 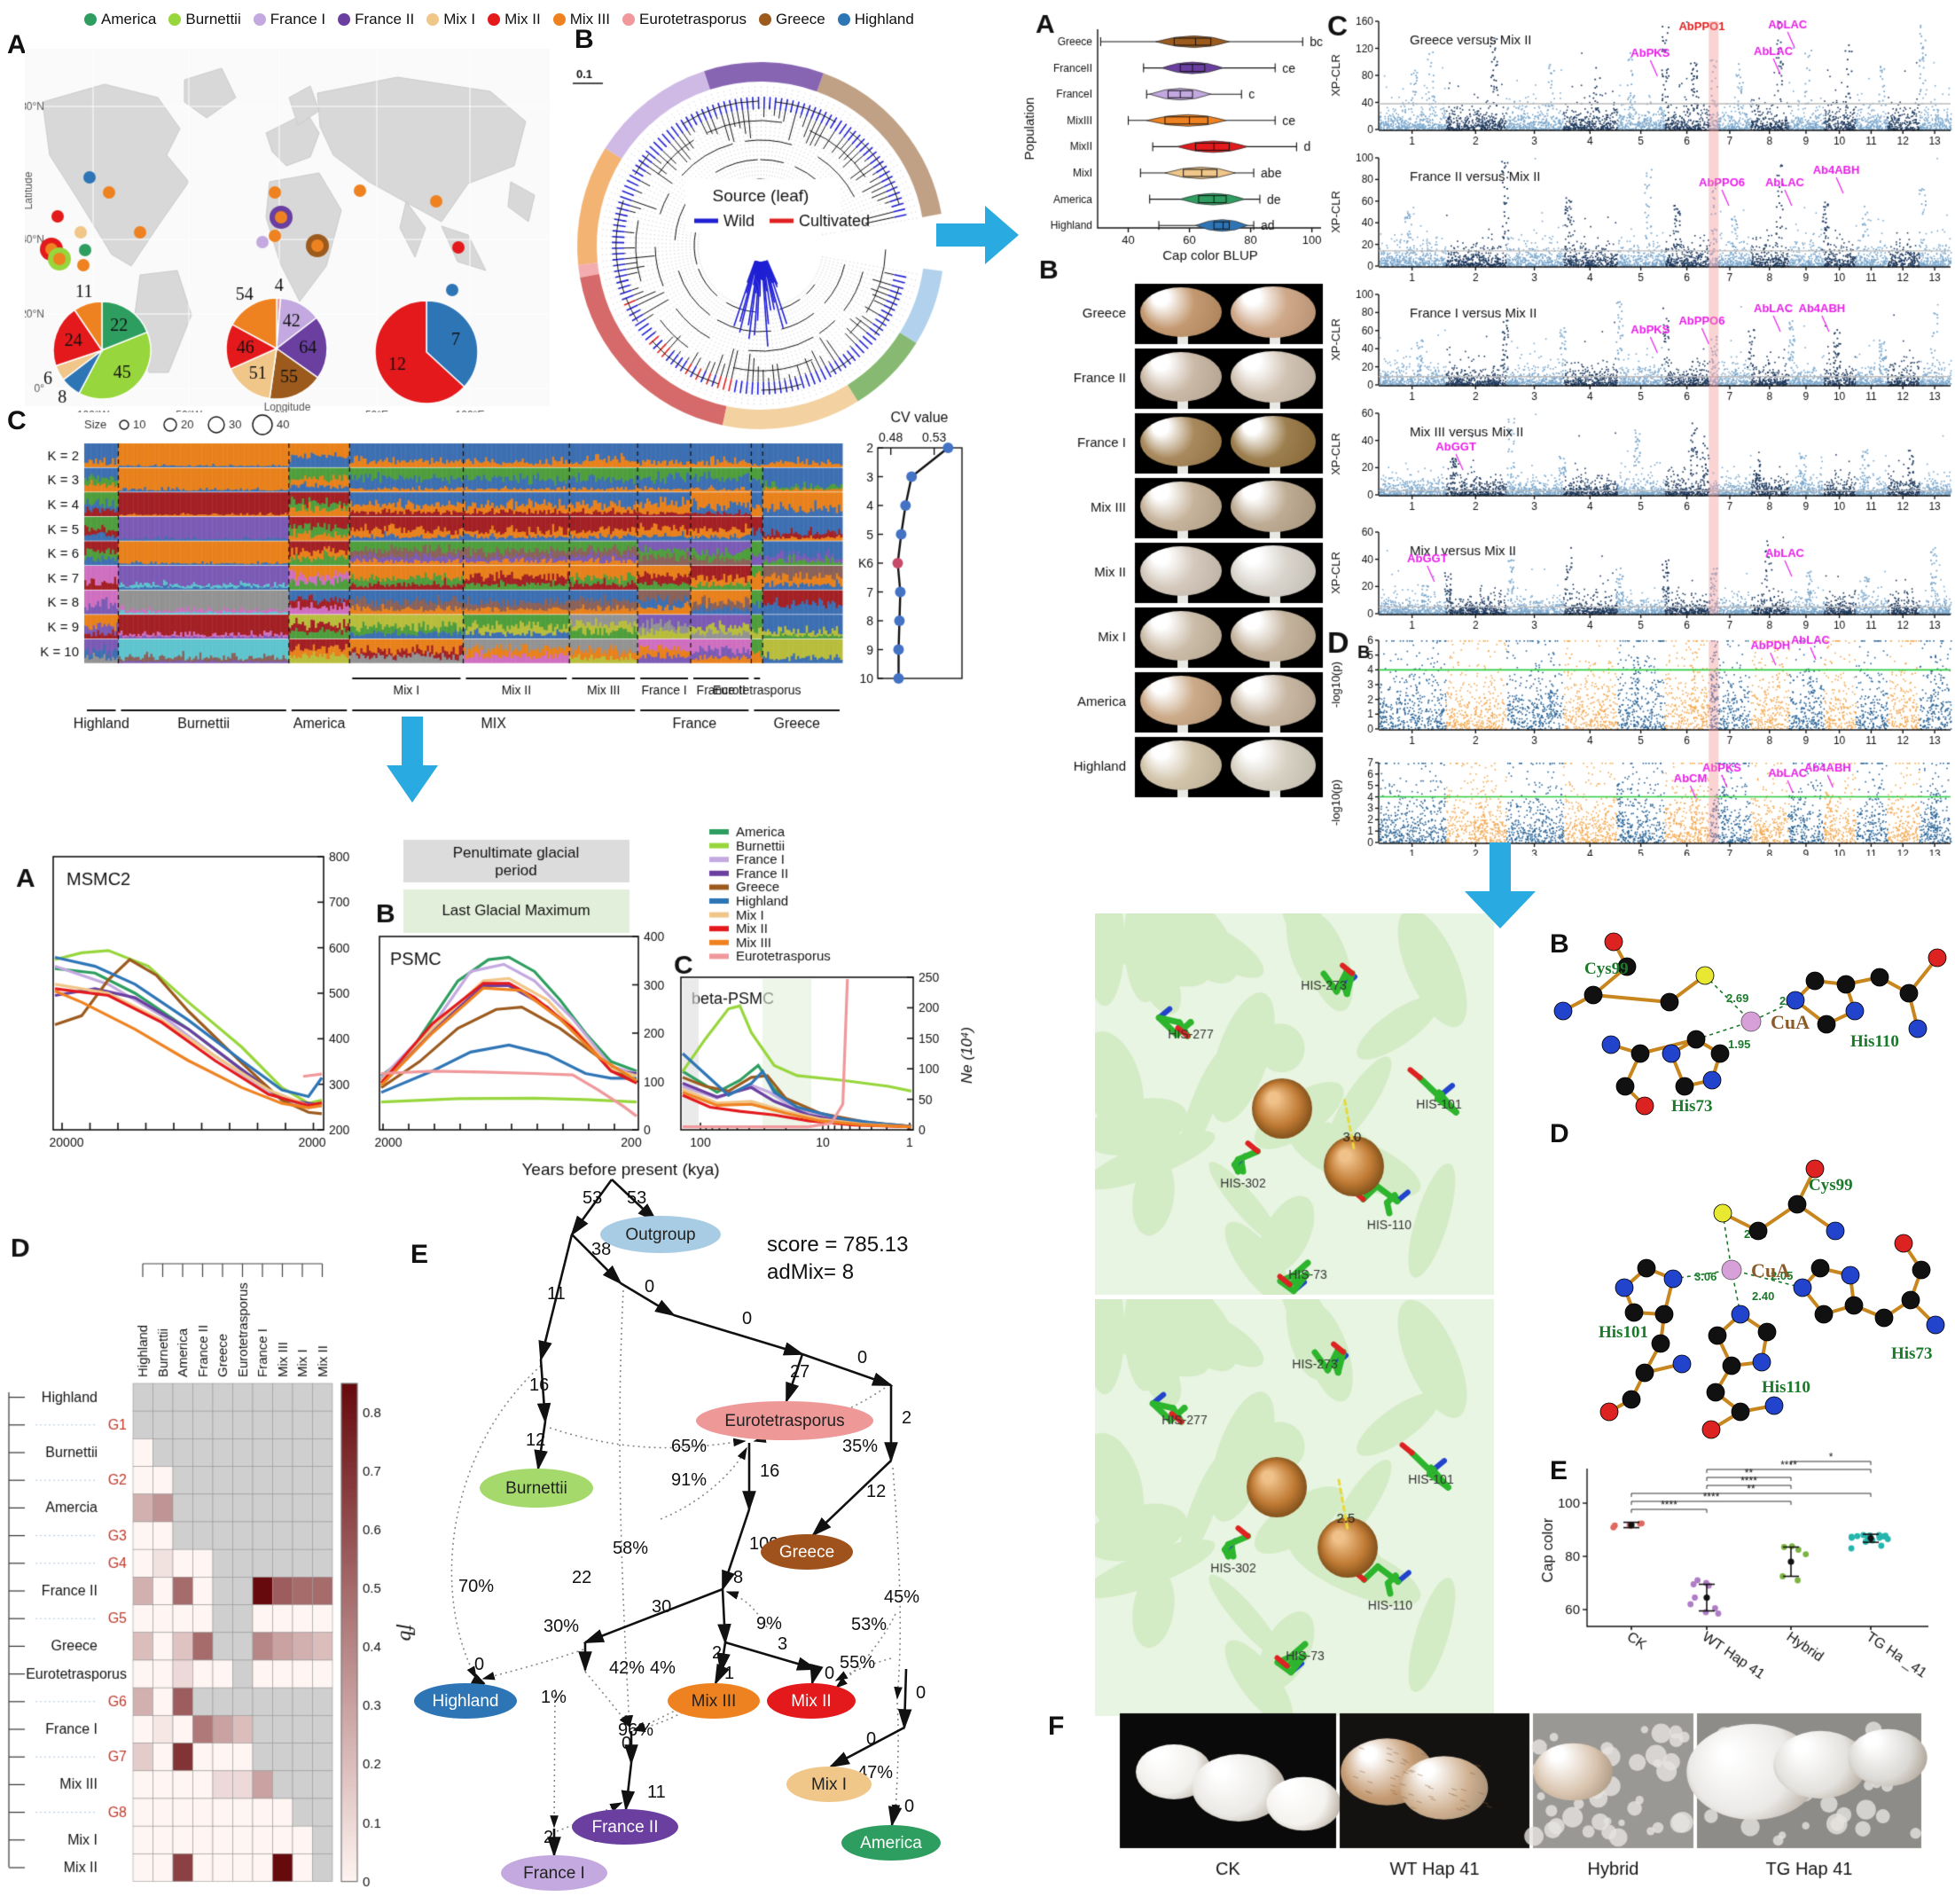 I want to click on treemix-drift-label: 11, so click(x=556, y=1294).